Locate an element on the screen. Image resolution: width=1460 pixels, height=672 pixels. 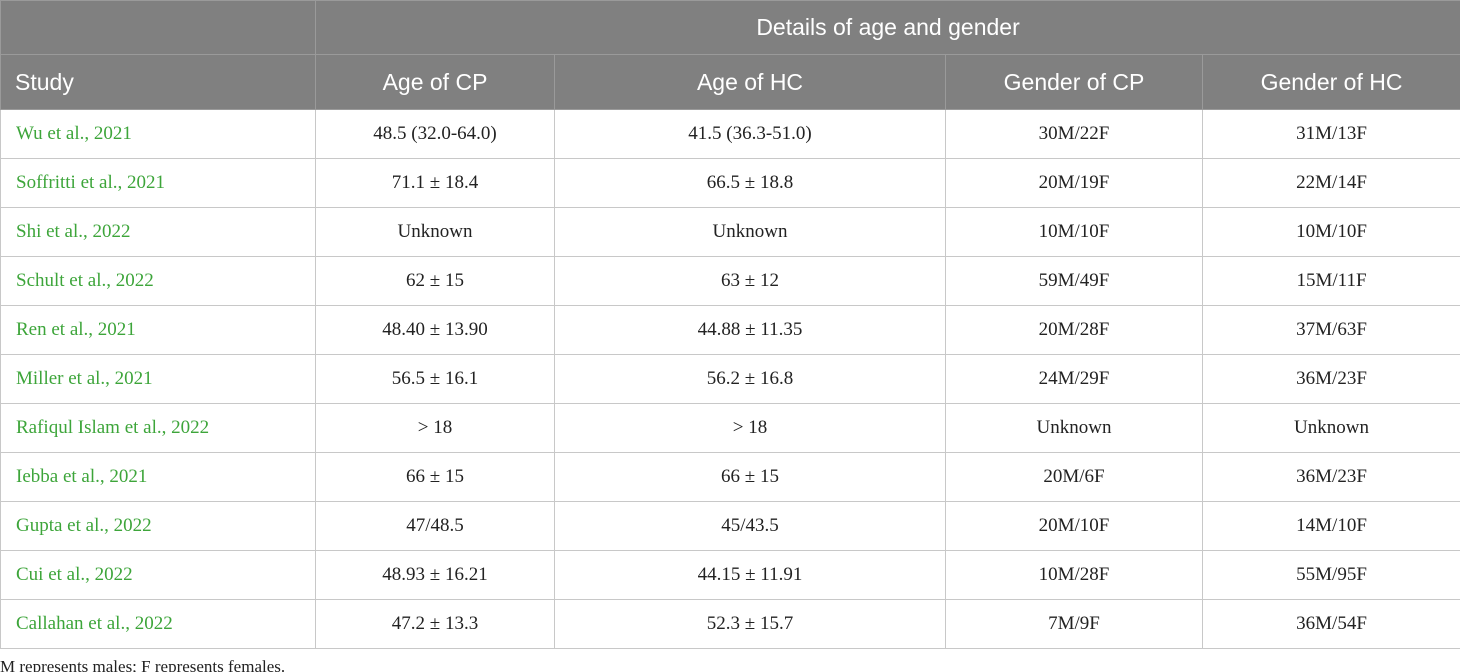
table-cell: 24M/29F is located at coordinates (1074, 379).